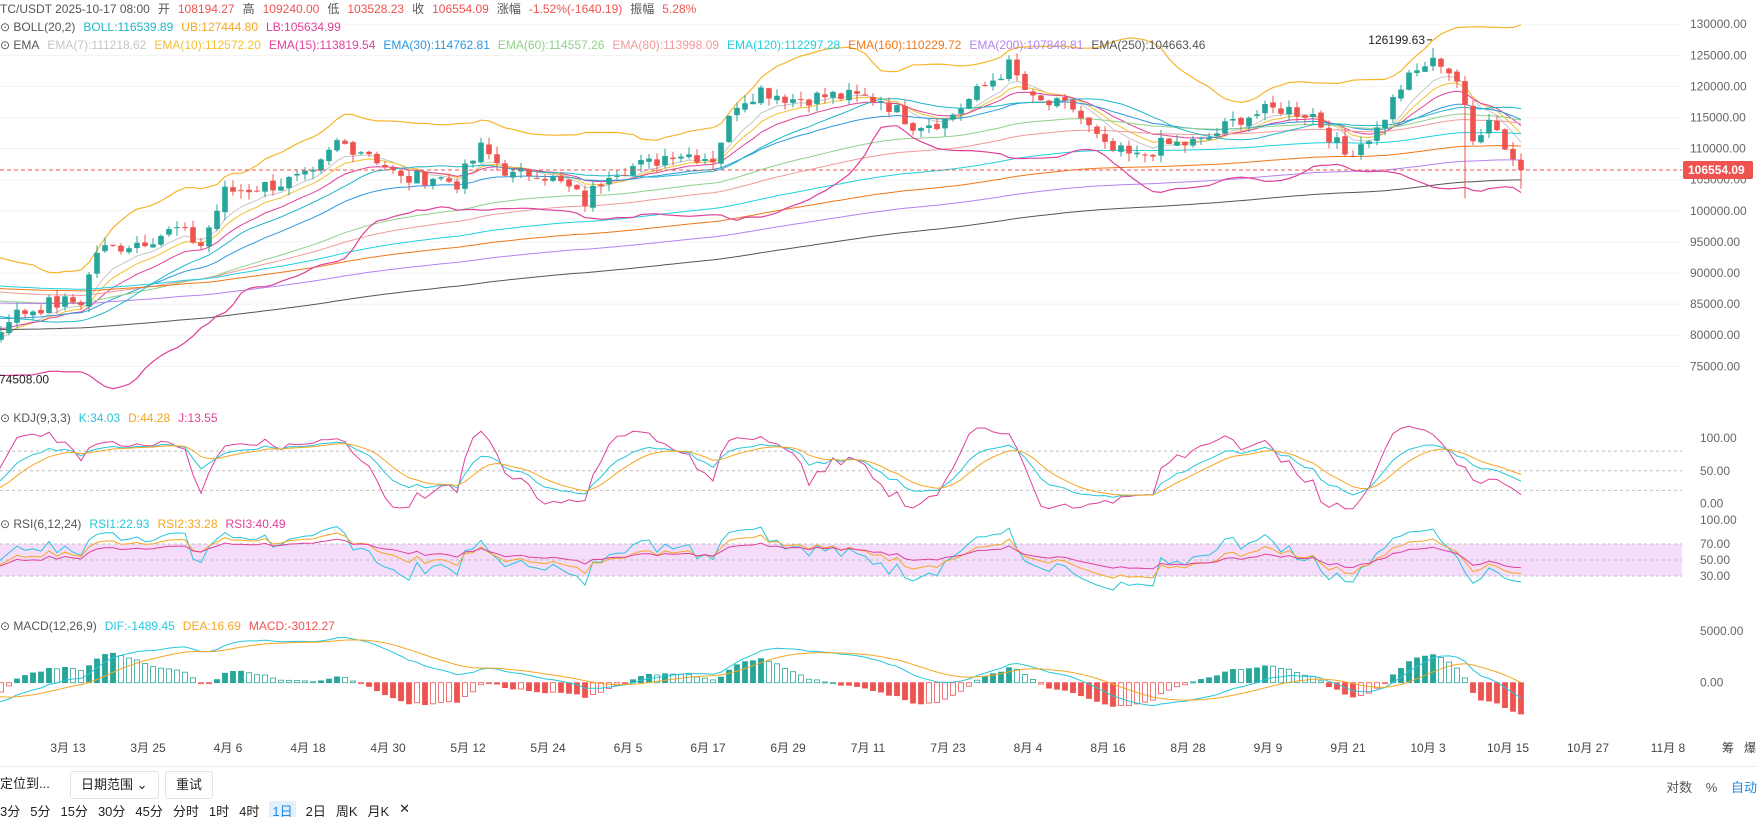  Describe the element at coordinates (219, 27) in the screenshot. I see `boll-legend-2: UB:127444.80` at that location.